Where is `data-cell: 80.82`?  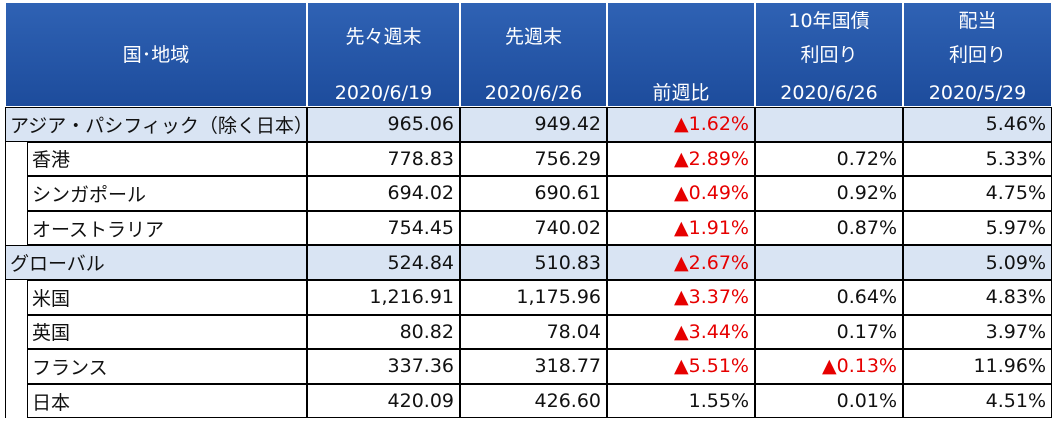
data-cell: 80.82 is located at coordinates (383, 332).